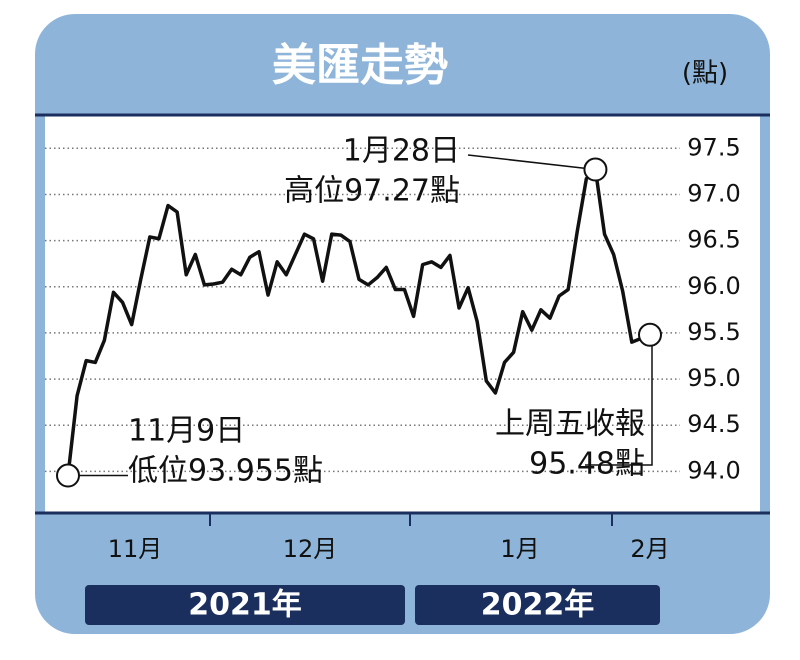  Describe the element at coordinates (587, 464) in the screenshot. I see `annotation: 95.48點` at that location.